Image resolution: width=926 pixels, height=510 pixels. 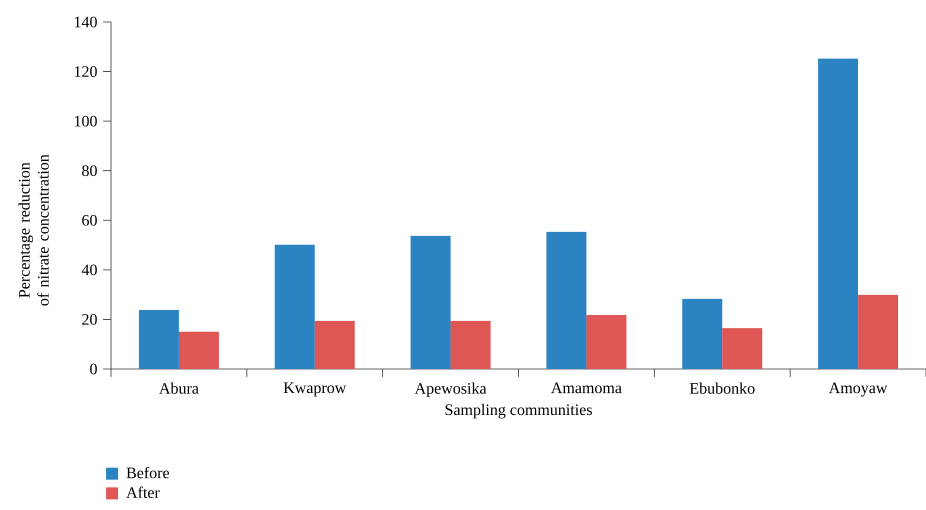 I want to click on legend-label: Before, so click(x=148, y=472).